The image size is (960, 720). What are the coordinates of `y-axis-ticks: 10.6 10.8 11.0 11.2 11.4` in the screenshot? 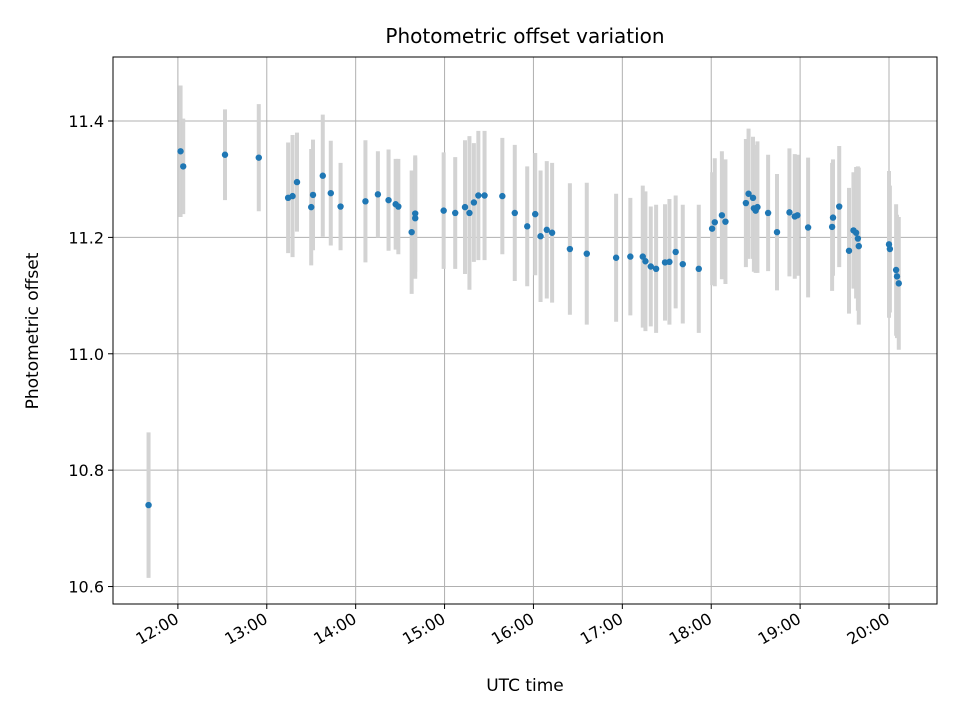 It's located at (90, 354).